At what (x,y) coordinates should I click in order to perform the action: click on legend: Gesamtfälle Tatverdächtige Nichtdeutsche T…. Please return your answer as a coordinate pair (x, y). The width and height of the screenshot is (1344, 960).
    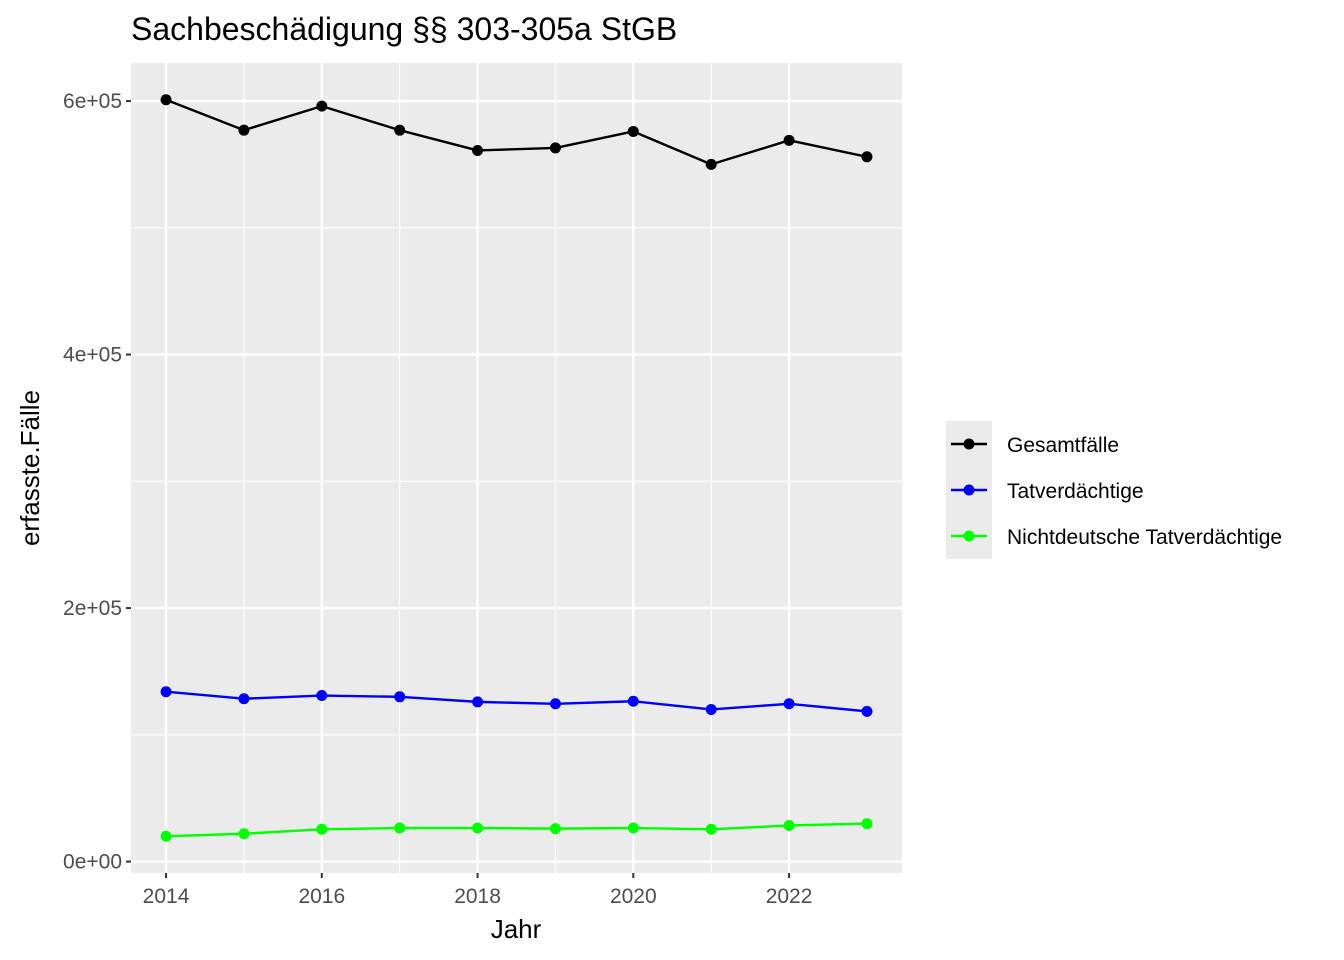
    Looking at the image, I should click on (1114, 490).